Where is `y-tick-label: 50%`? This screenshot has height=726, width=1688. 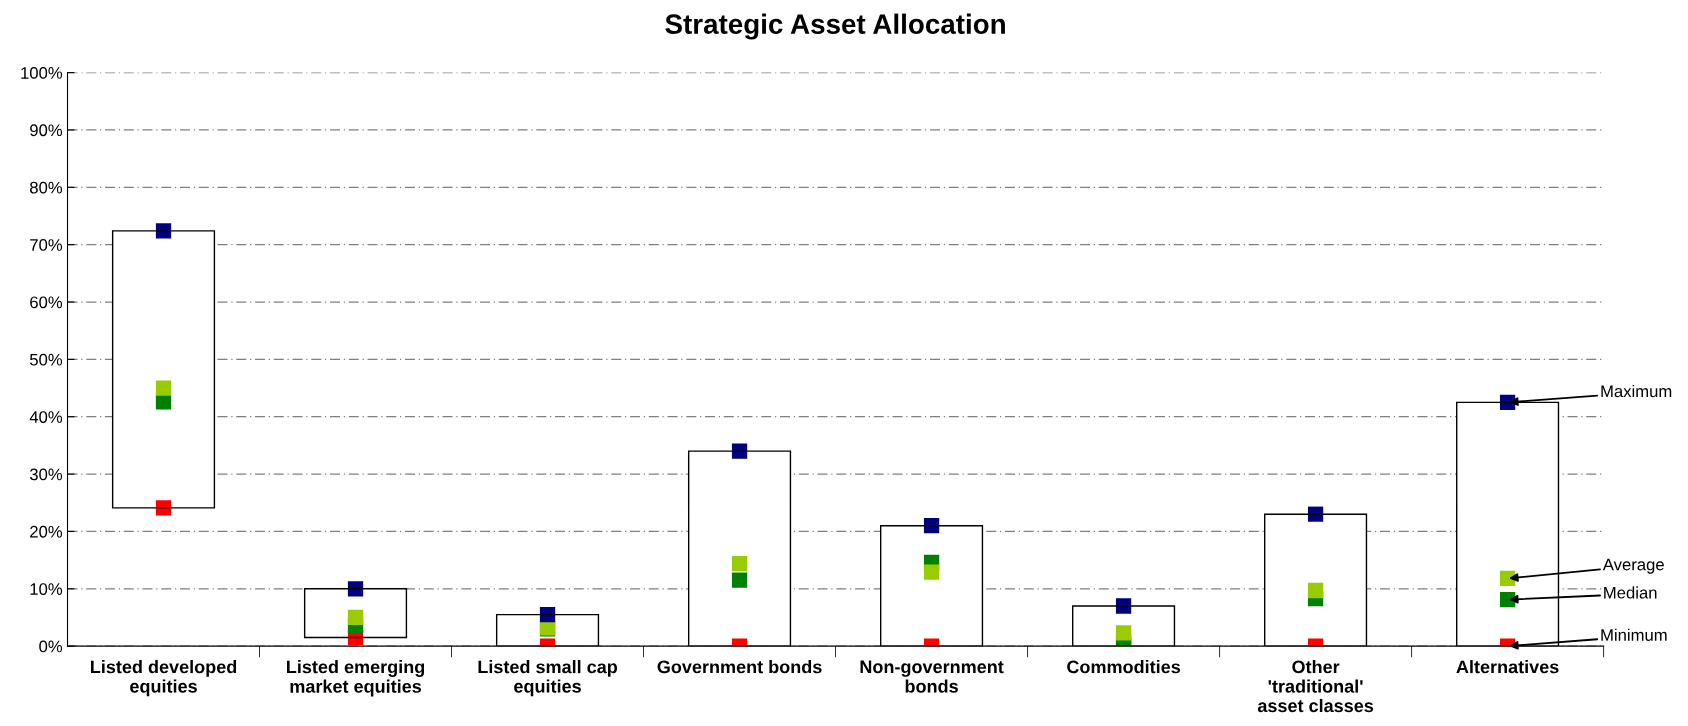 y-tick-label: 50% is located at coordinates (46, 359).